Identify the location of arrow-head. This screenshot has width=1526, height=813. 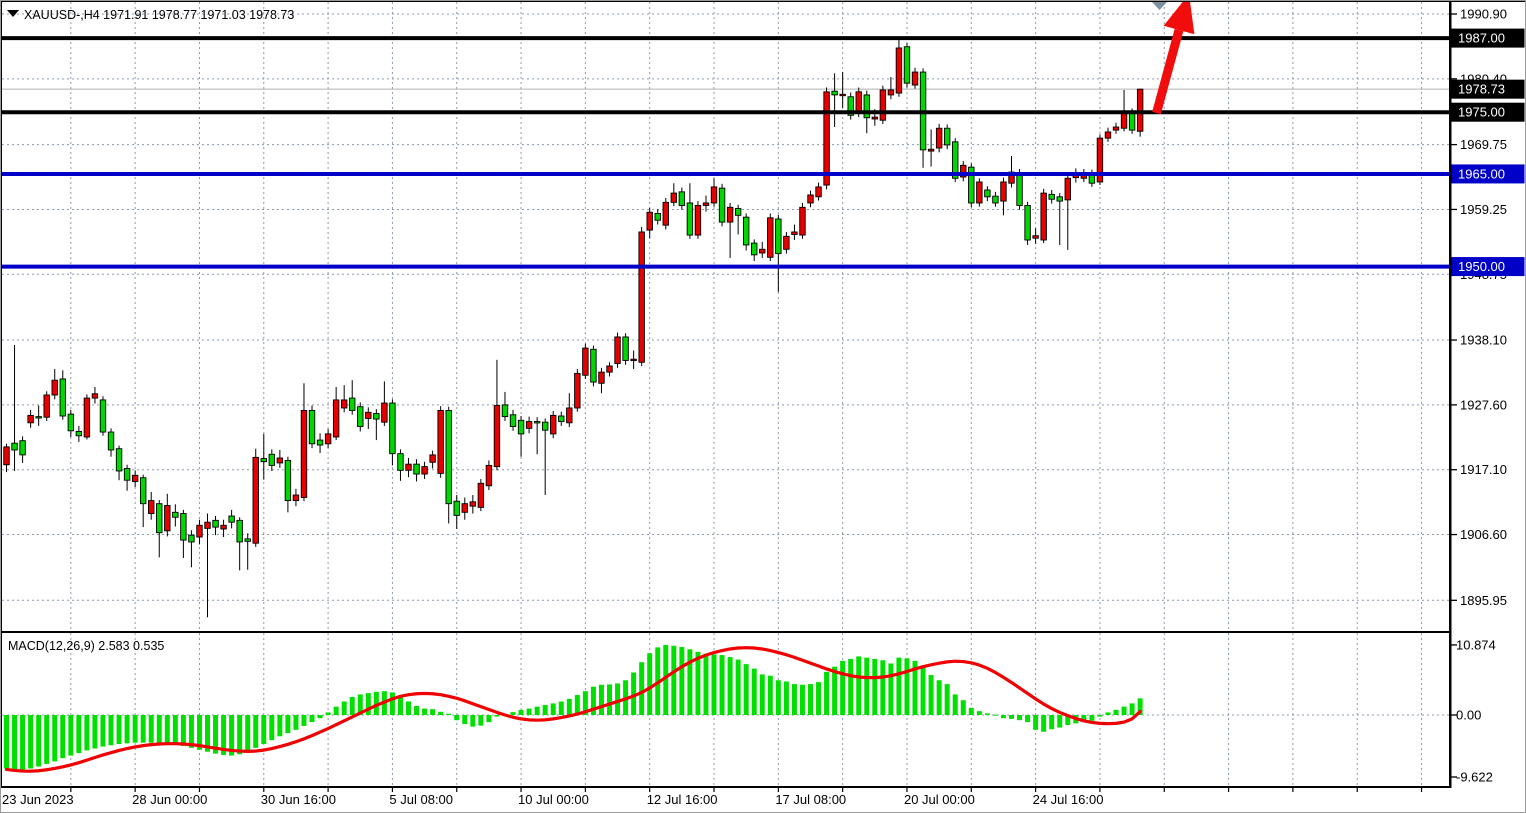
(1179, 17).